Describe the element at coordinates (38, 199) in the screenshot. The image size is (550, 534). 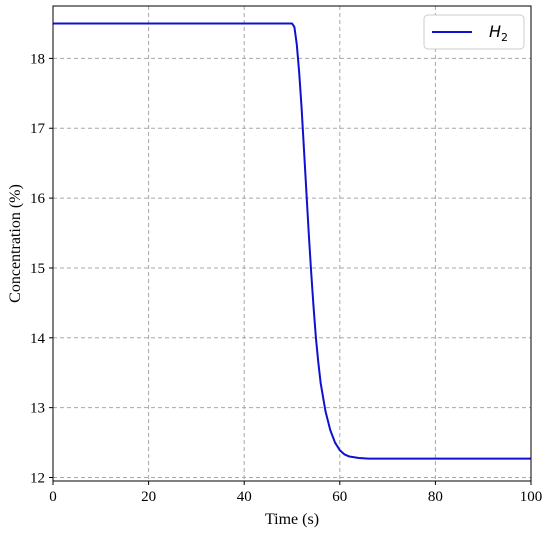
I see `y-tick-label: 16` at that location.